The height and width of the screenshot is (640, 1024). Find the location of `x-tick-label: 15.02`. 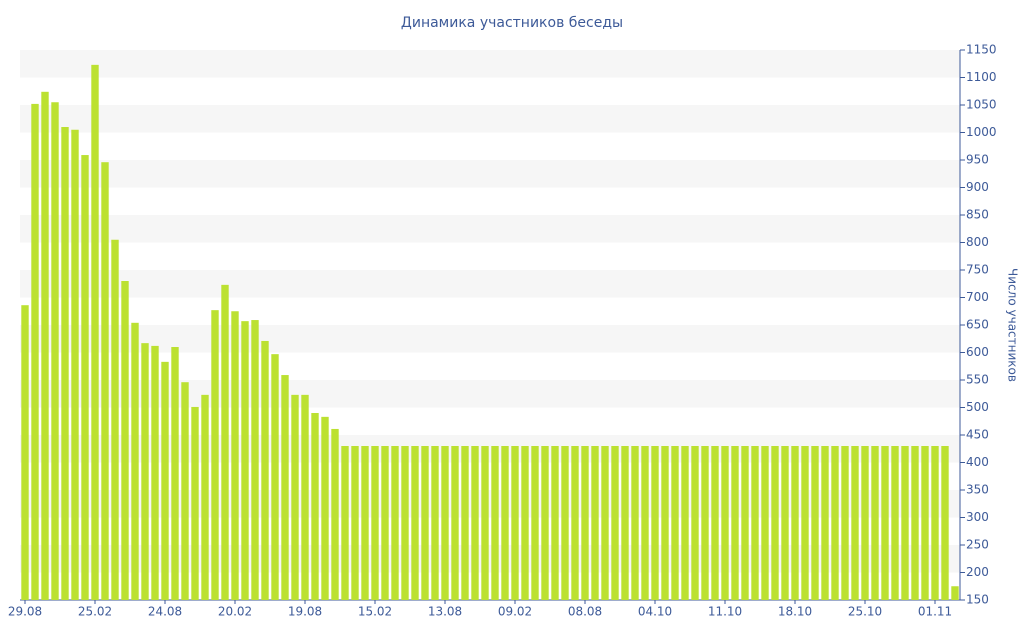

x-tick-label: 15.02 is located at coordinates (375, 612).